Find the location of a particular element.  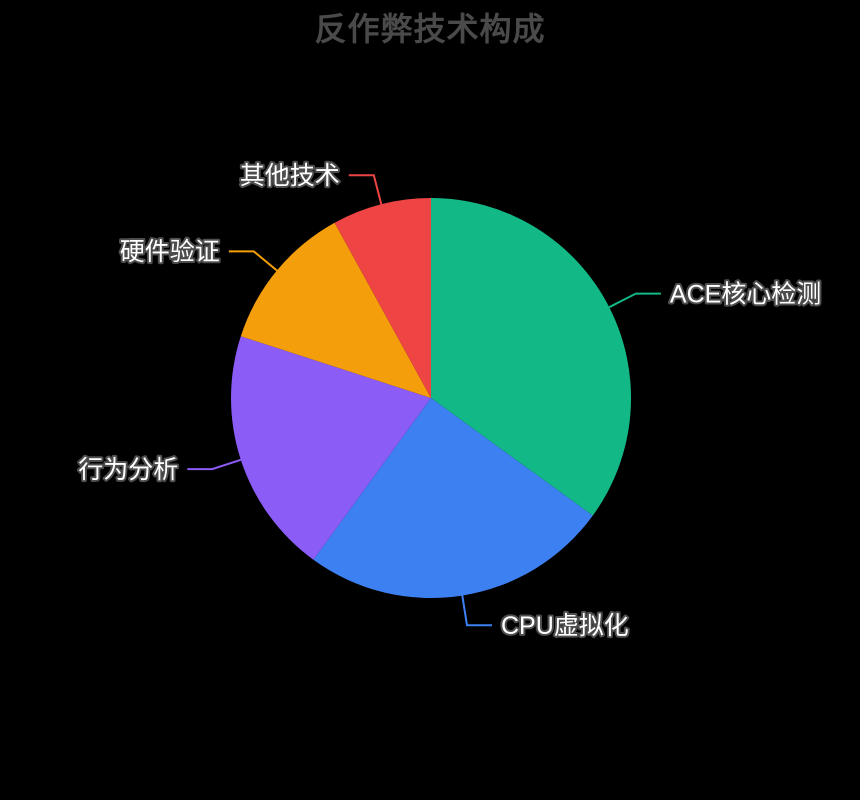

chart-title: 反作弊技术构成 is located at coordinates (430, 29).